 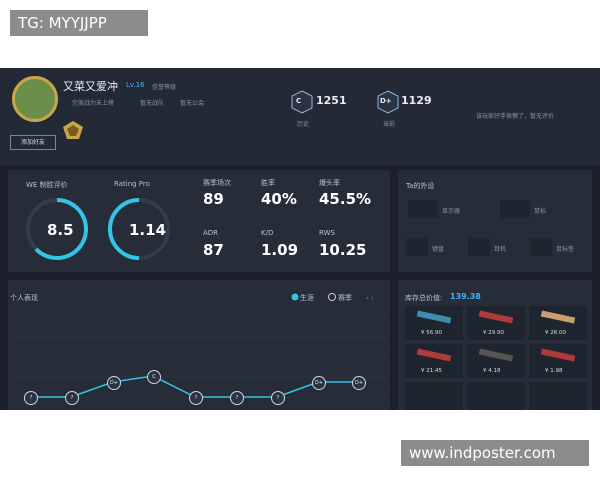 What do you see at coordinates (164, 87) in the screenshot?
I see `credit-label: 信誉等级` at bounding box center [164, 87].